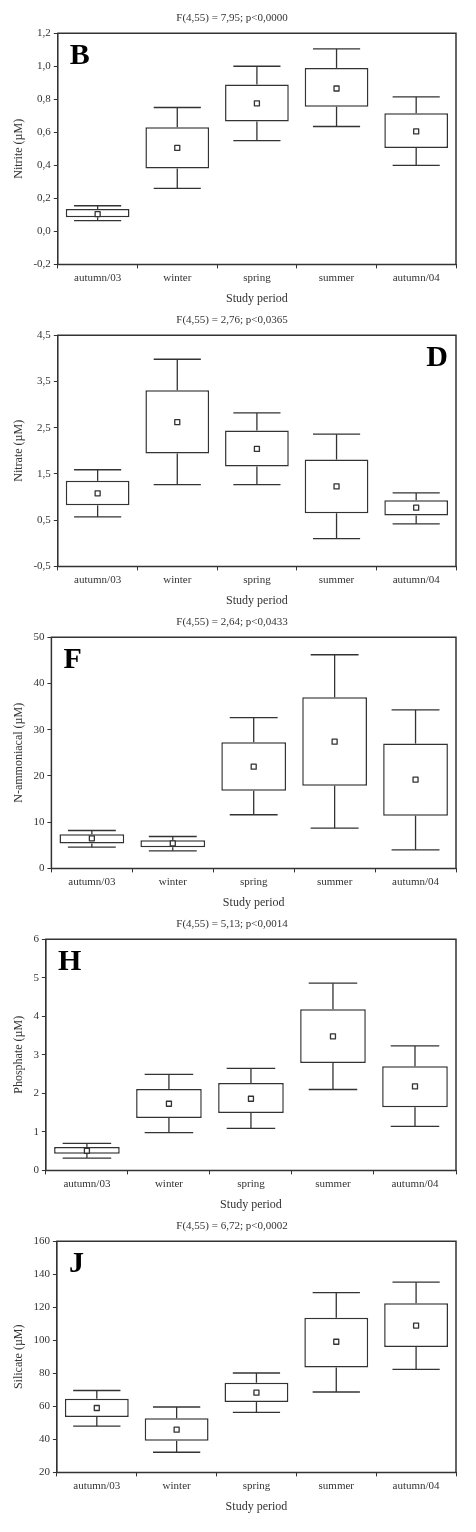 This screenshot has height=1532, width=476. I want to click on y-tick-label: 0,5, so click(44, 519).